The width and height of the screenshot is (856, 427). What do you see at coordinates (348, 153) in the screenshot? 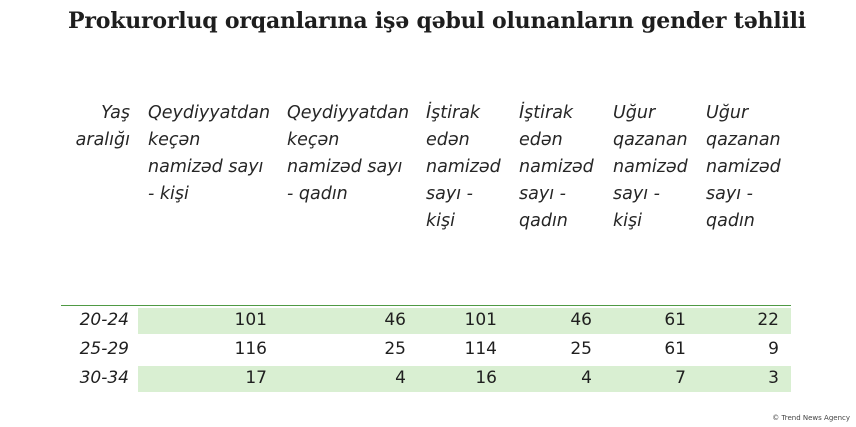
I see `header-registered-female: Qeydiyyatdan keçən namizəd sayı - qadın` at bounding box center [348, 153].